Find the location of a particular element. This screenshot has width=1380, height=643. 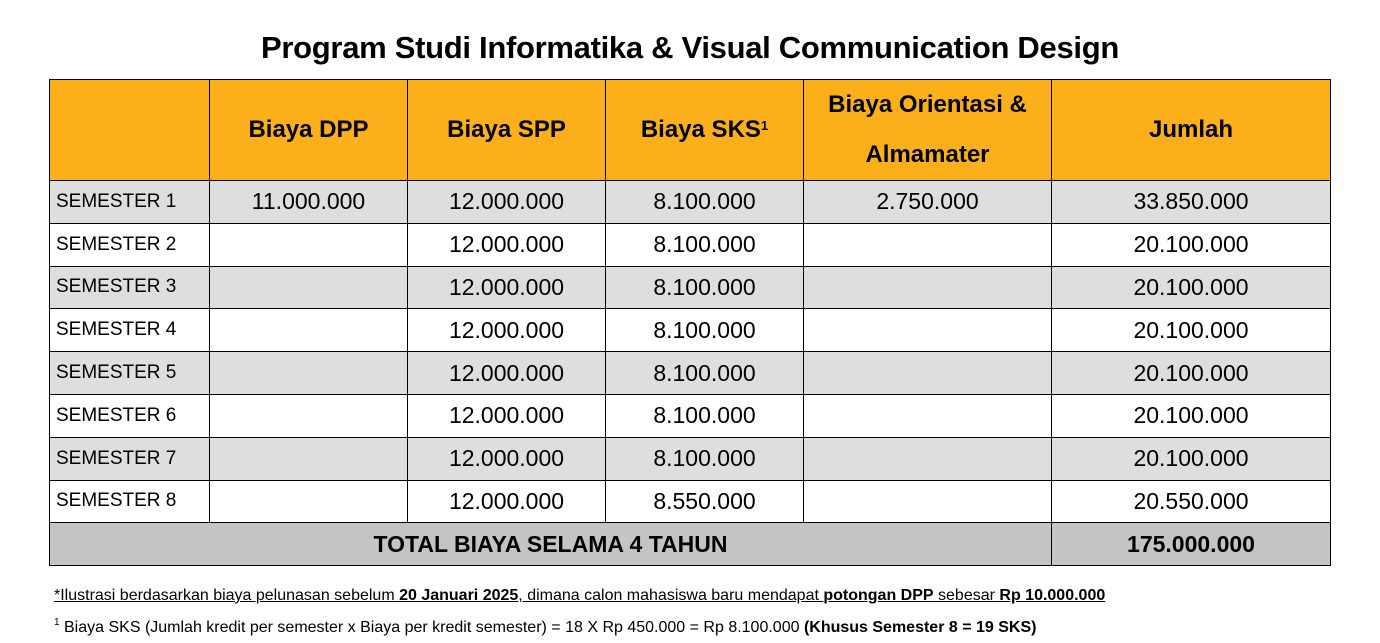

table-row: SEMESTER 4 12.000.000 8.100.000 20.100.000 is located at coordinates (690, 330).